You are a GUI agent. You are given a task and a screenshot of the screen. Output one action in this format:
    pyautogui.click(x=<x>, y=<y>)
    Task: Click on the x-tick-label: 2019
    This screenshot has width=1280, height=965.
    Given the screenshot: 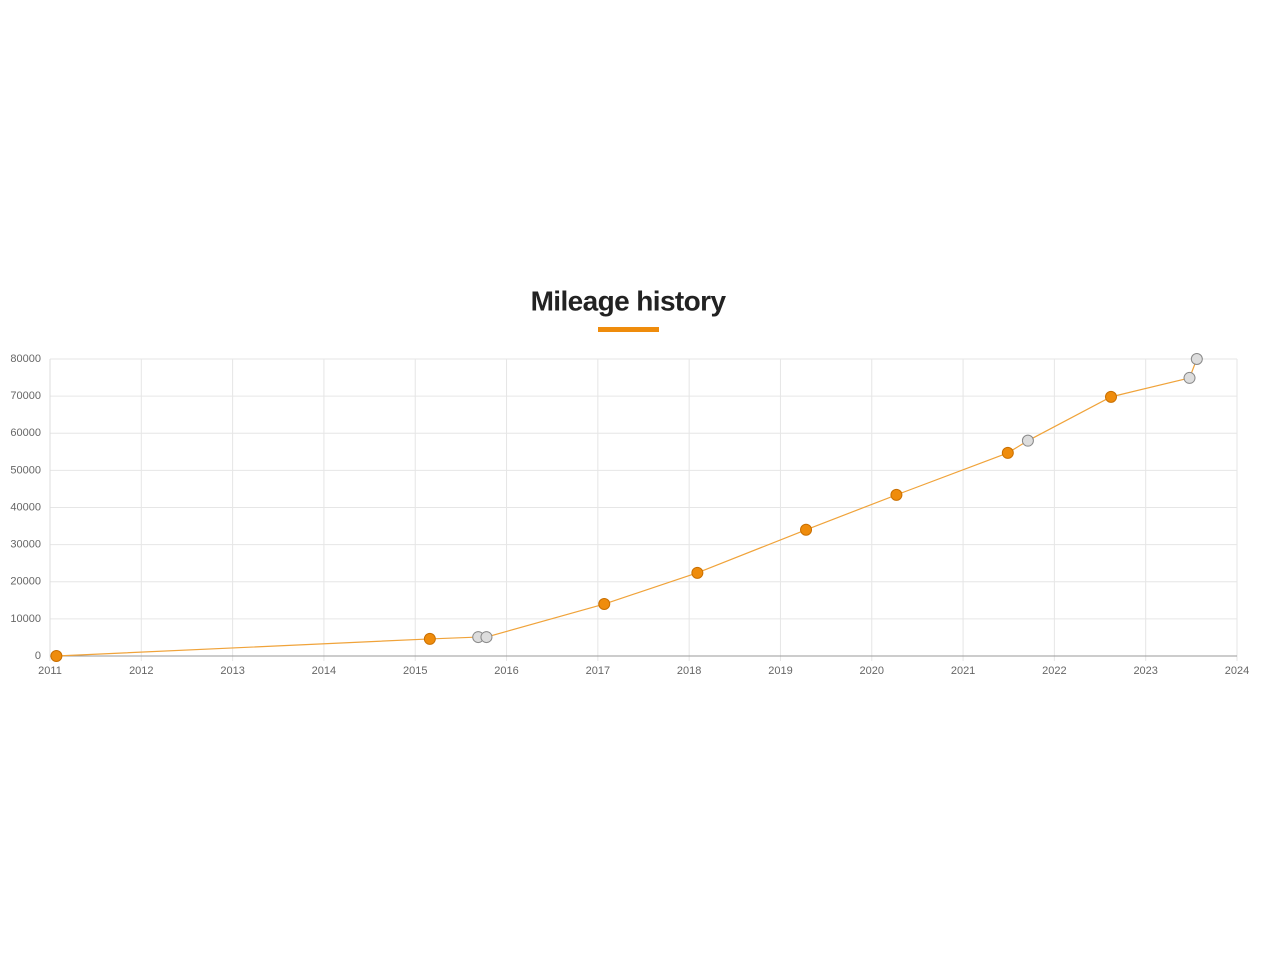 What is the action you would take?
    pyautogui.click(x=780, y=671)
    